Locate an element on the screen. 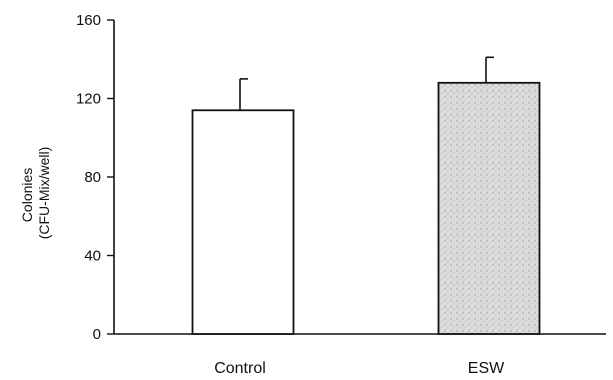 Image resolution: width=613 pixels, height=380 pixels. labels: Colonies (CFU-Mix/well) is located at coordinates (35, 193).